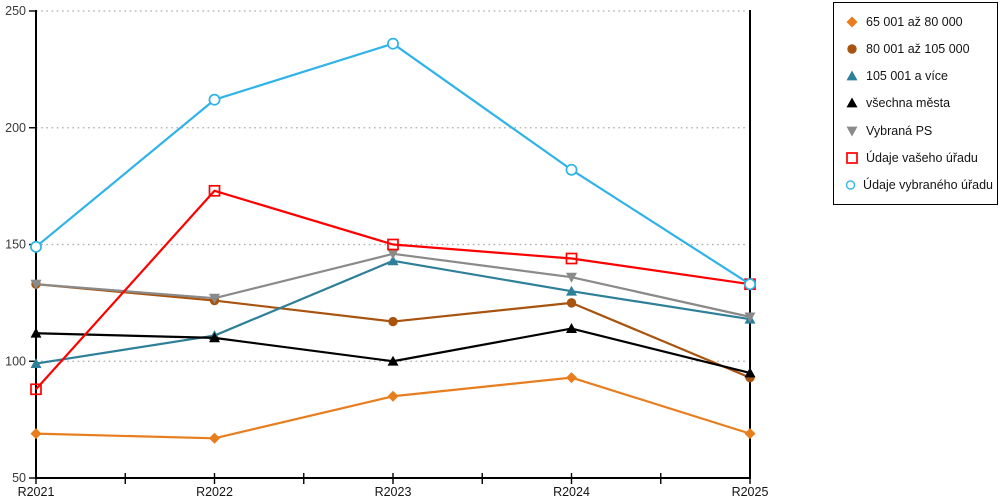 The width and height of the screenshot is (1000, 500). What do you see at coordinates (908, 103) in the screenshot?
I see `legend-item-label: všechna města` at bounding box center [908, 103].